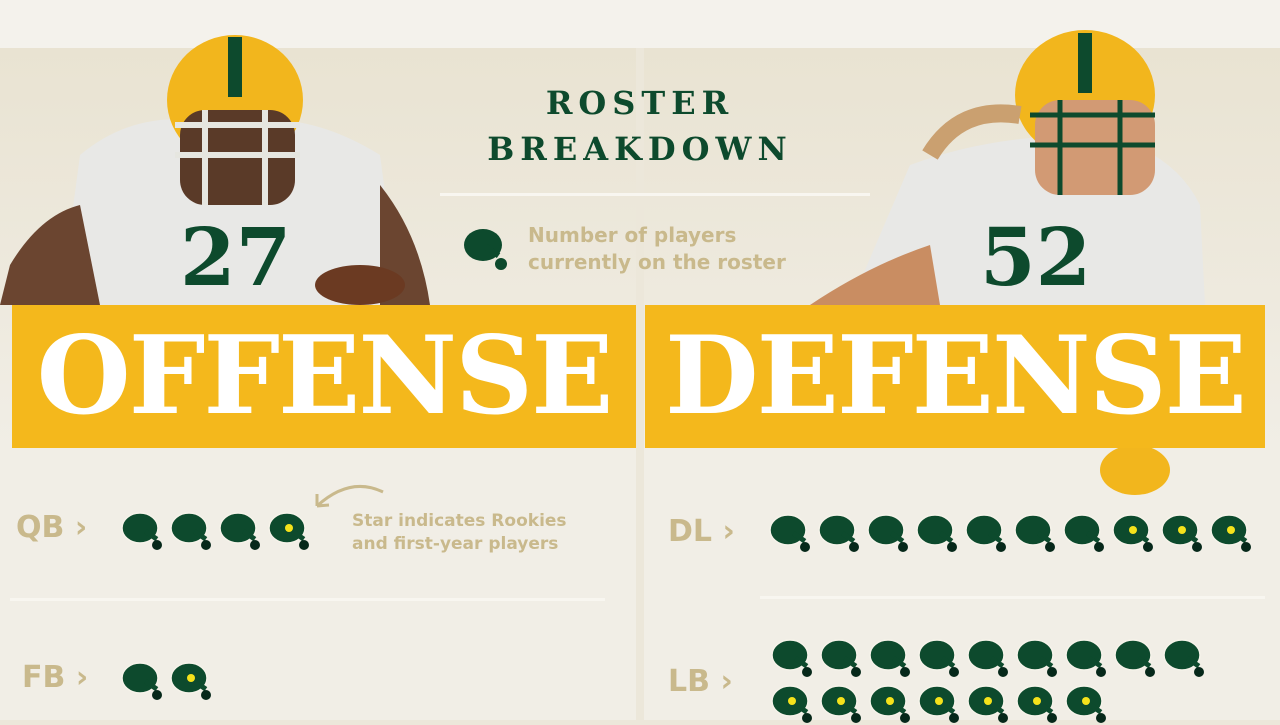 The image size is (1280, 725). I want to click on defense-heading: DEFENSE, so click(956, 376).